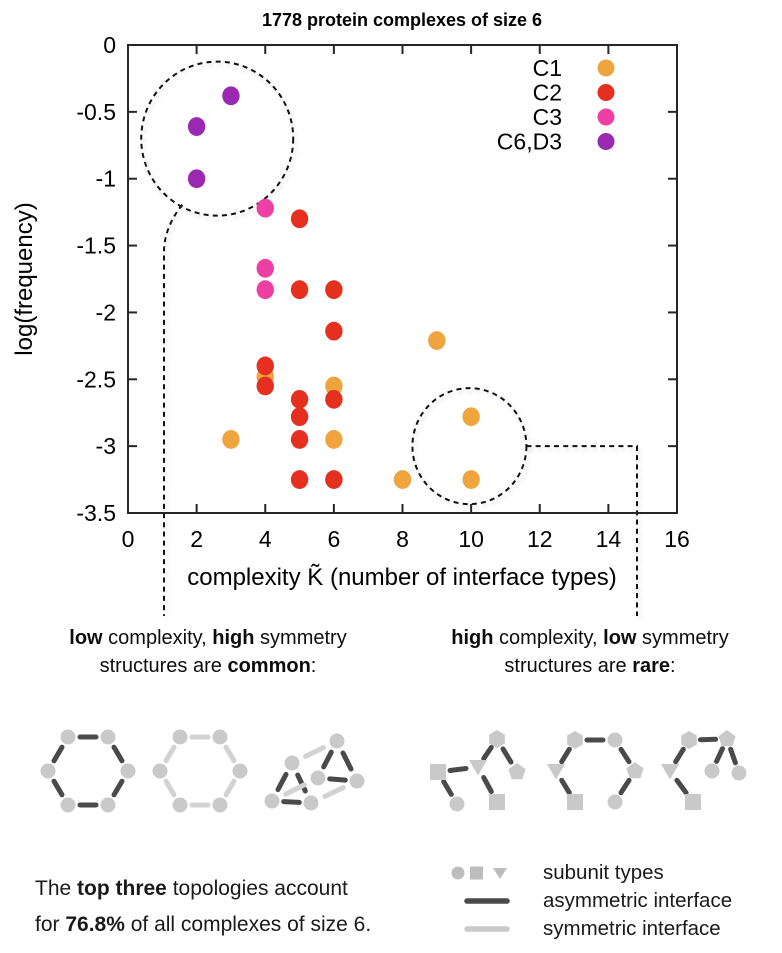 The height and width of the screenshot is (953, 782). Describe the element at coordinates (638, 900) in the screenshot. I see `legend-row-label: asymmetric interface` at that location.